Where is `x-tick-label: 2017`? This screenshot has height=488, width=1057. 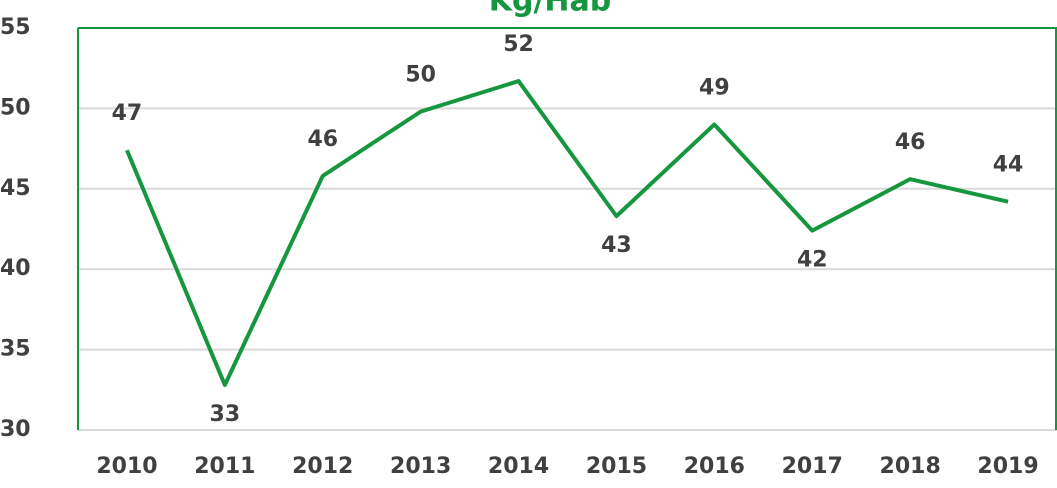 x-tick-label: 2017 is located at coordinates (812, 466).